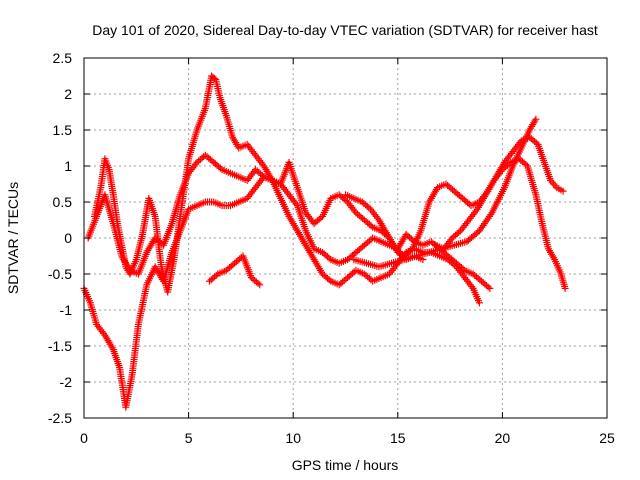  What do you see at coordinates (66, 382) in the screenshot?
I see `y-tick-label: -2` at bounding box center [66, 382].